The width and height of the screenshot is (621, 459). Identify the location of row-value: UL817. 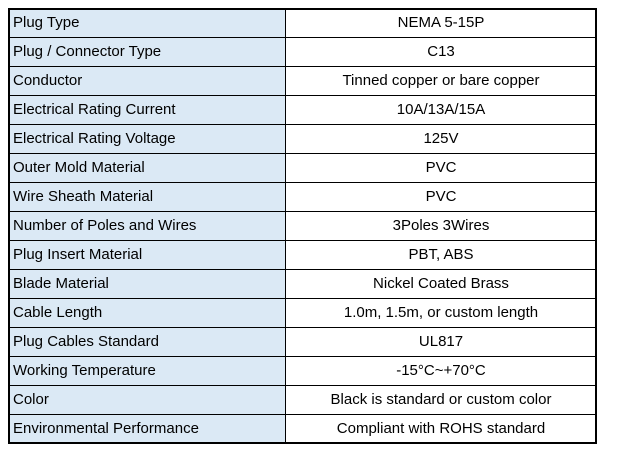
(441, 342).